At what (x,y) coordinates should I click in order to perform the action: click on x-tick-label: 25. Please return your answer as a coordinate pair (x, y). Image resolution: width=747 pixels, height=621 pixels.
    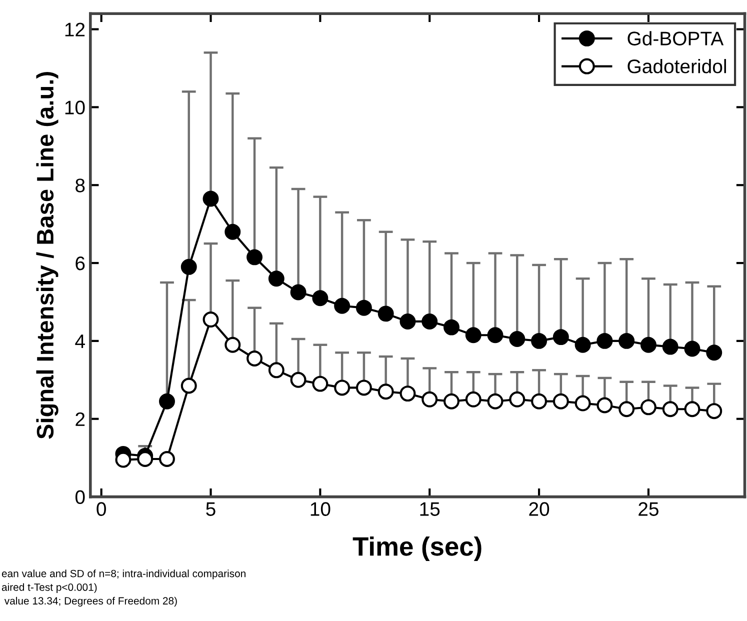
    Looking at the image, I should click on (648, 509).